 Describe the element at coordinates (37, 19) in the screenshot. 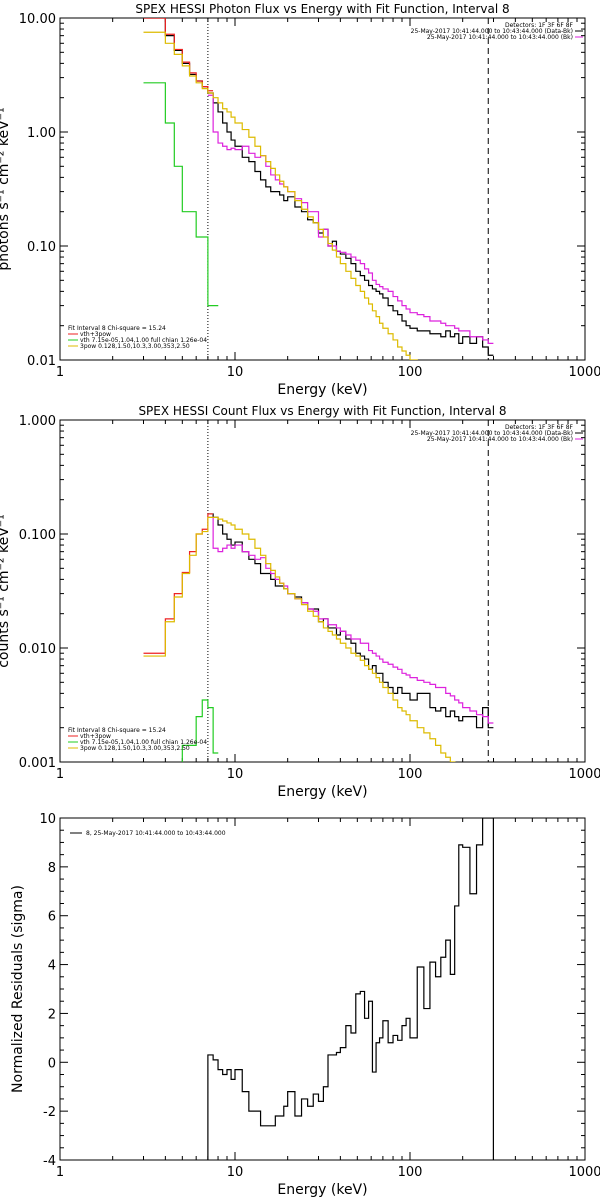

I see `y-tick-label: 10.00` at that location.